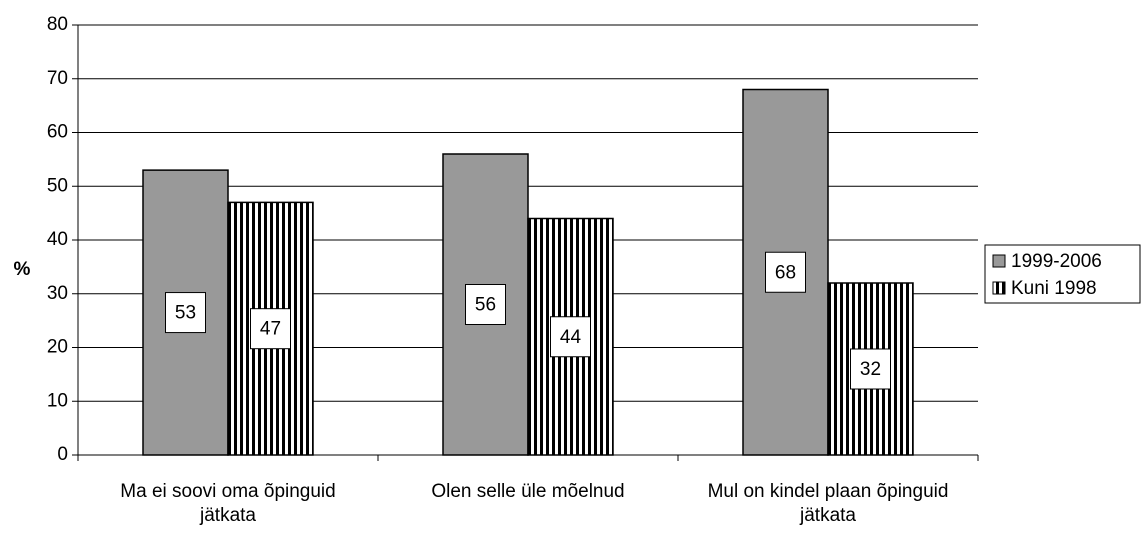  I want to click on data-label: 44, so click(571, 337).